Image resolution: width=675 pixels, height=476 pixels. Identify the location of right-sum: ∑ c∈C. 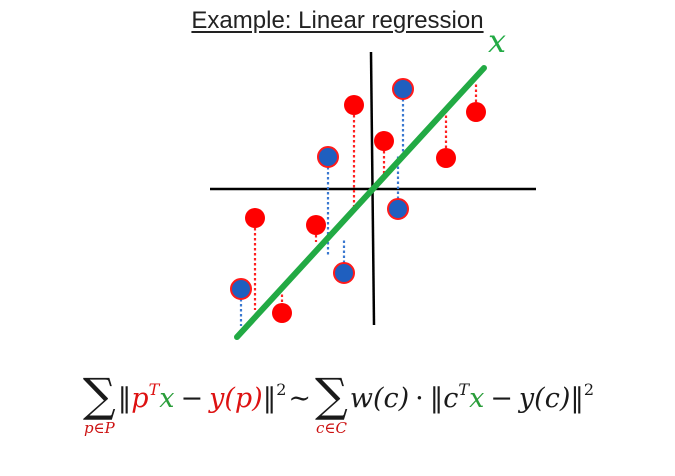
(331, 404).